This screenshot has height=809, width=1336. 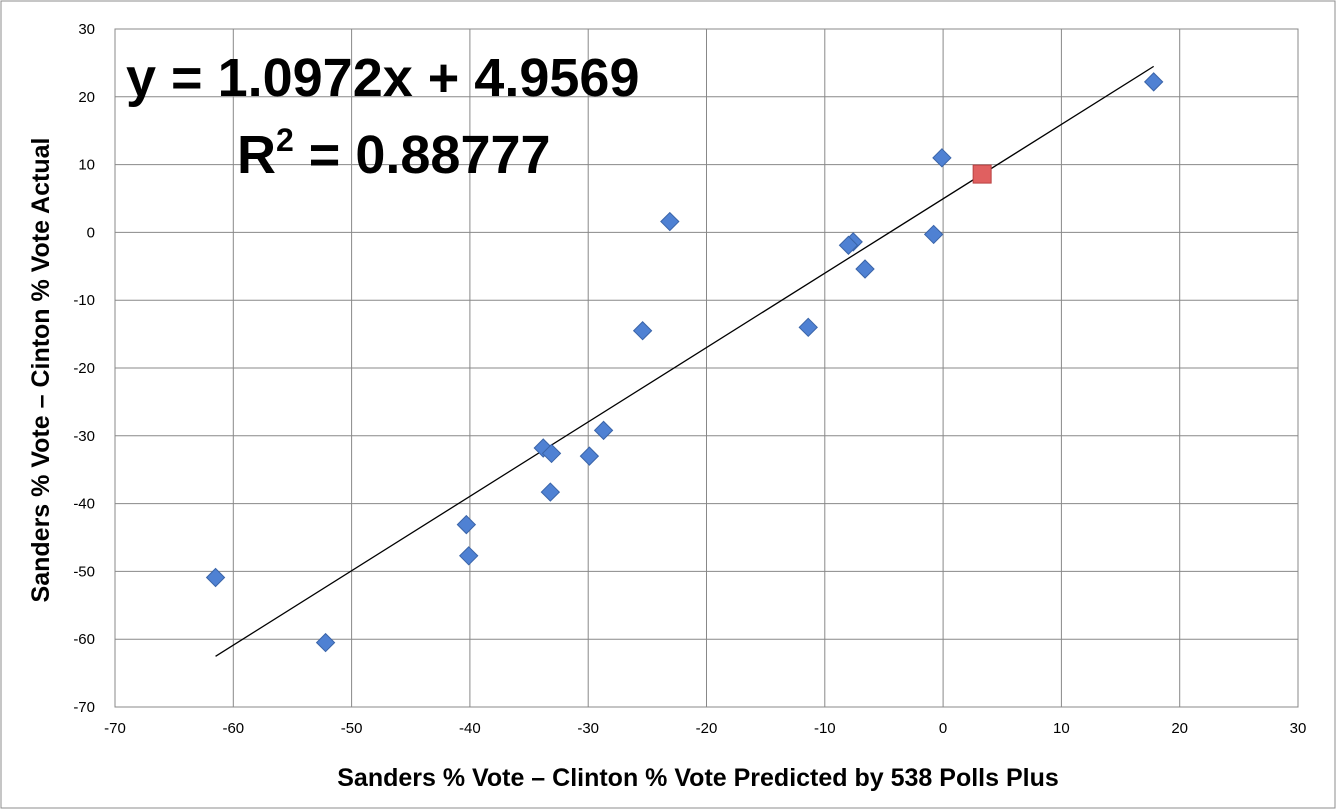 What do you see at coordinates (84, 639) in the screenshot?
I see `y-tick-label: -60` at bounding box center [84, 639].